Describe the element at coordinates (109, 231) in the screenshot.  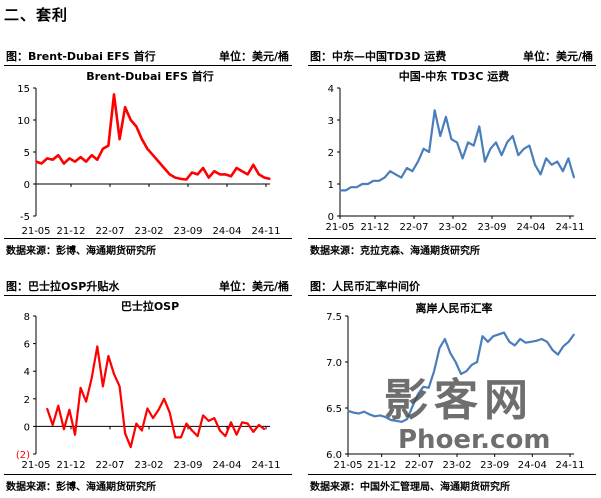
I see `x-tick-label: 22-07` at that location.